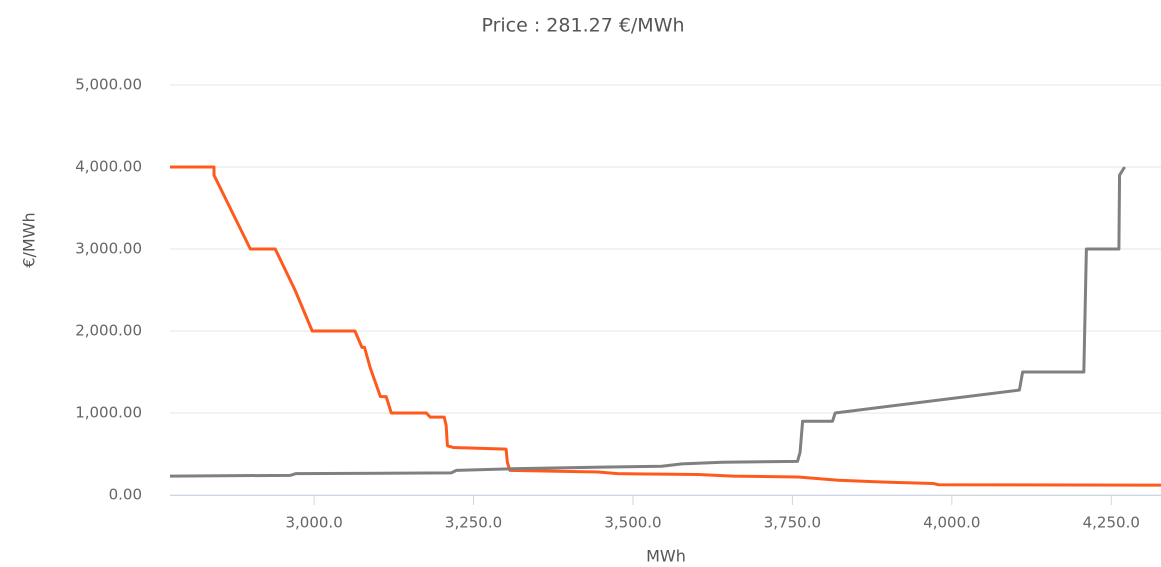  Describe the element at coordinates (632, 523) in the screenshot. I see `x-tick-label: 3,500.0` at that location.